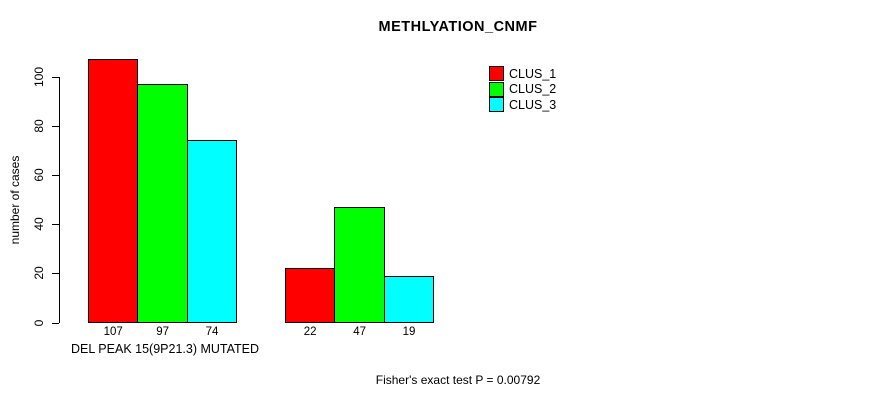 This screenshot has width=890, height=400. What do you see at coordinates (39, 126) in the screenshot?
I see `y-tick-label: 80` at bounding box center [39, 126].